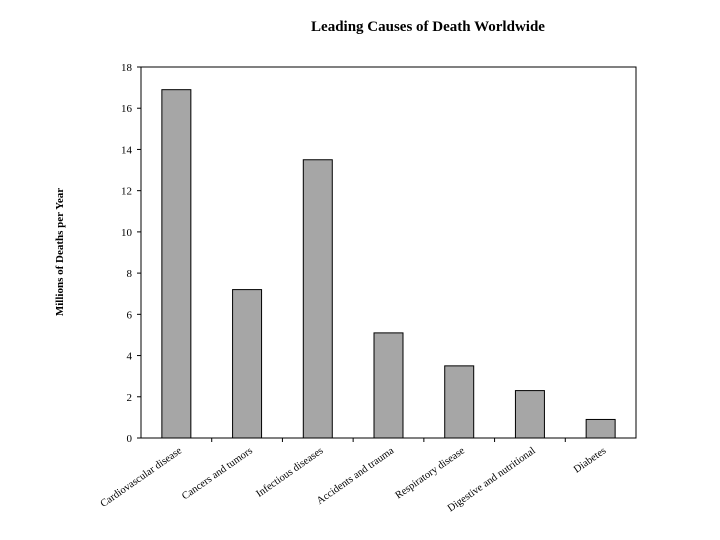 Image resolution: width=720 pixels, height=540 pixels. I want to click on y-tick-label: 8, so click(130, 274).